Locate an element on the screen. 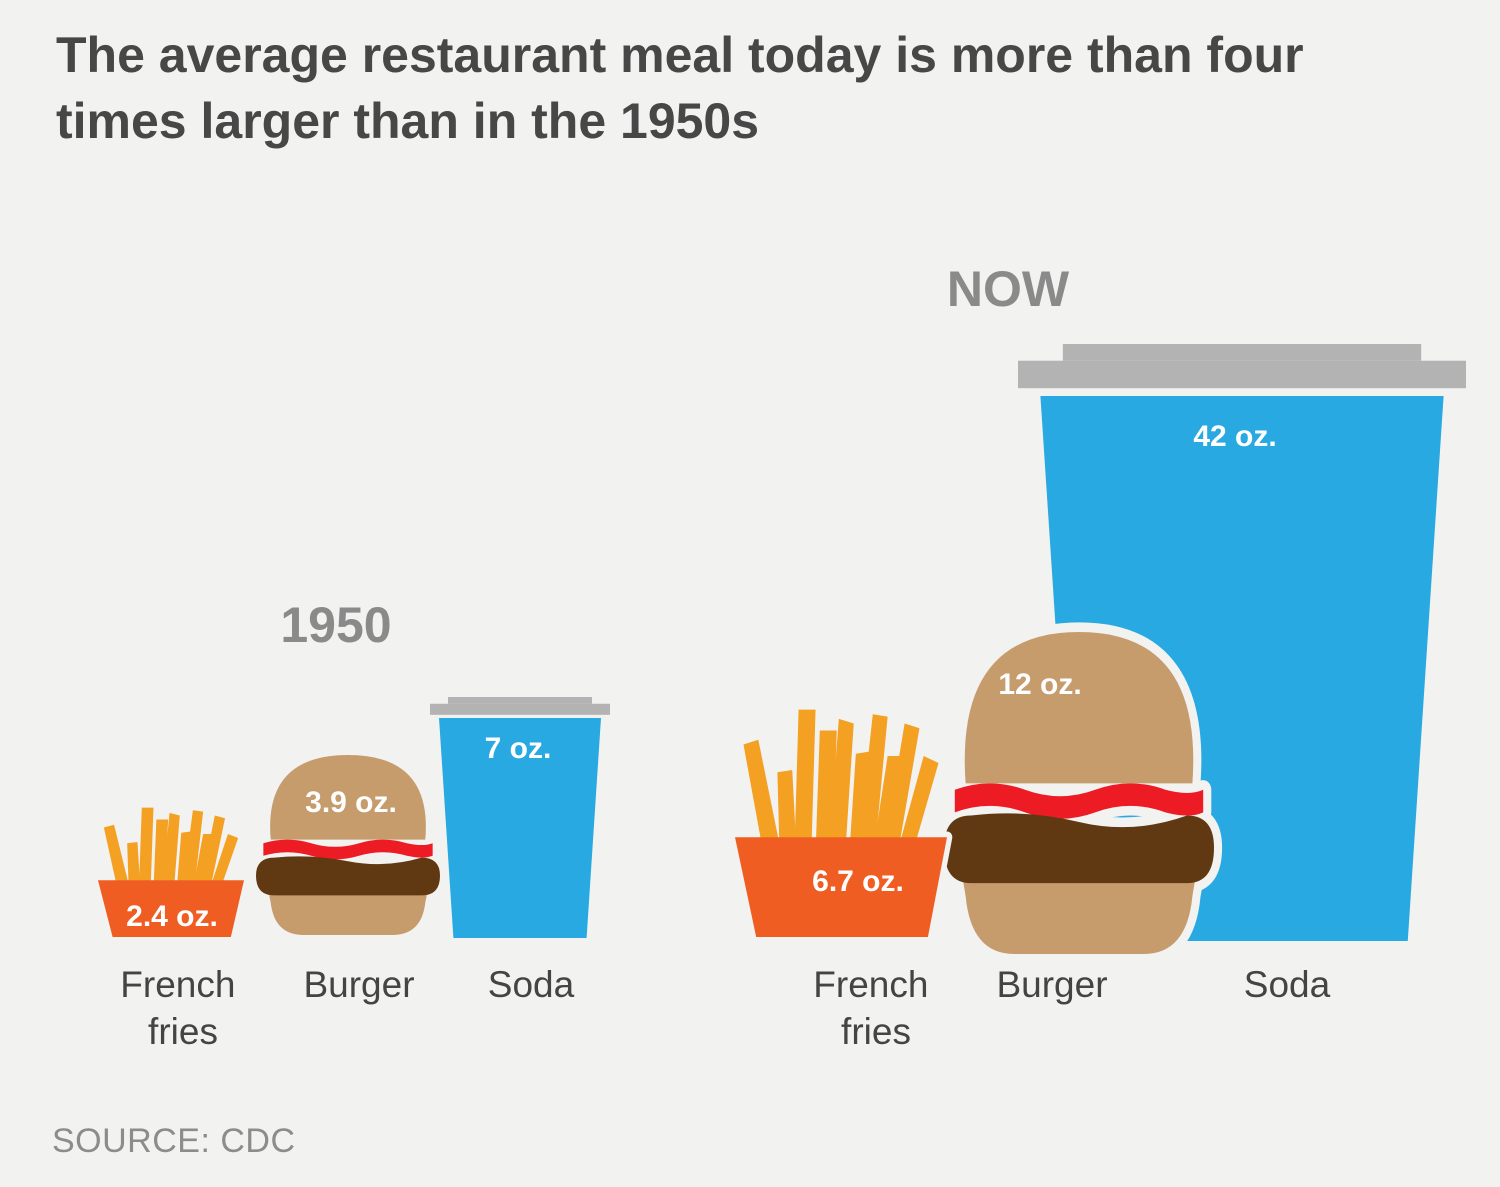 The image size is (1500, 1187). group-label-1950: 1950 is located at coordinates (335, 625).